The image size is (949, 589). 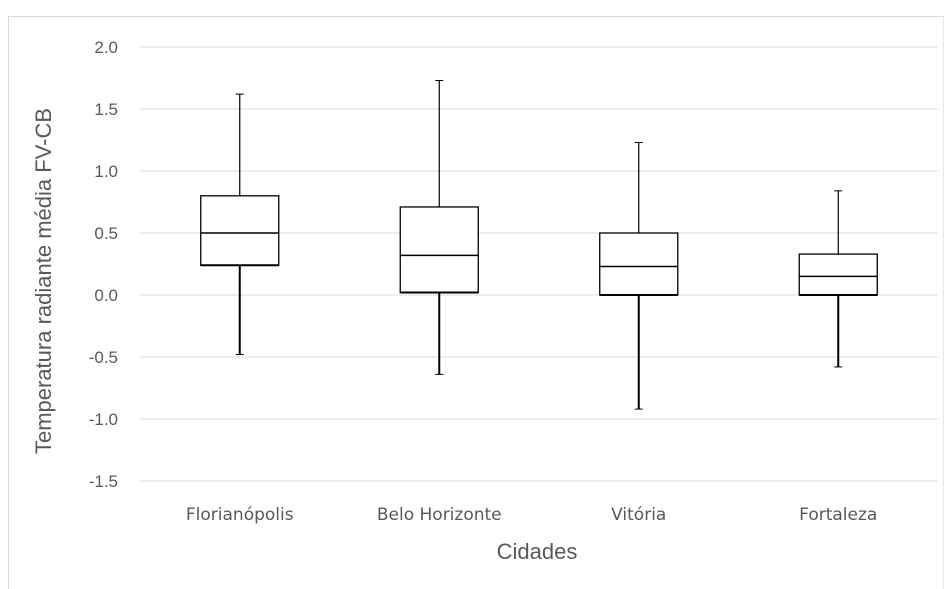 I want to click on y-tick-label: 0.0, so click(x=106, y=295).